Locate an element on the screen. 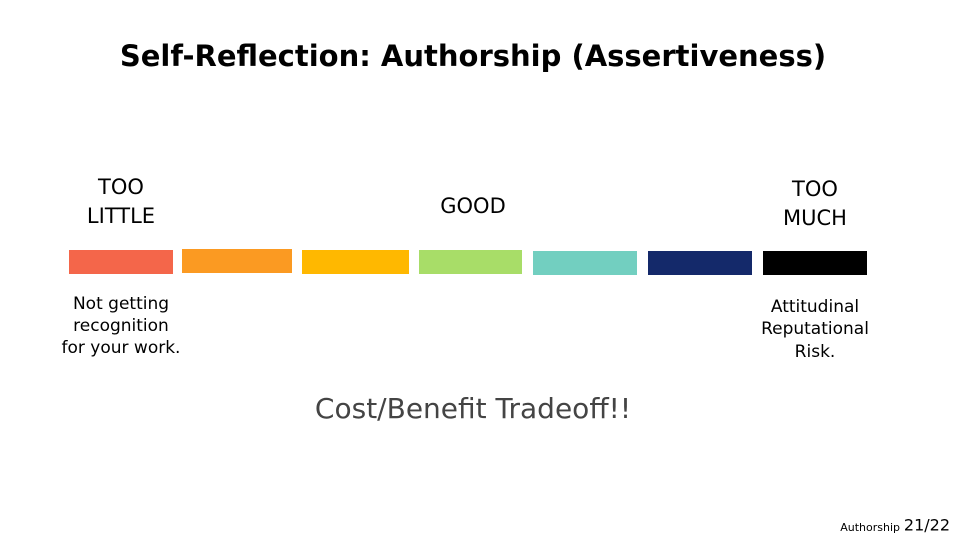  color-scale is located at coordinates (468, 262).